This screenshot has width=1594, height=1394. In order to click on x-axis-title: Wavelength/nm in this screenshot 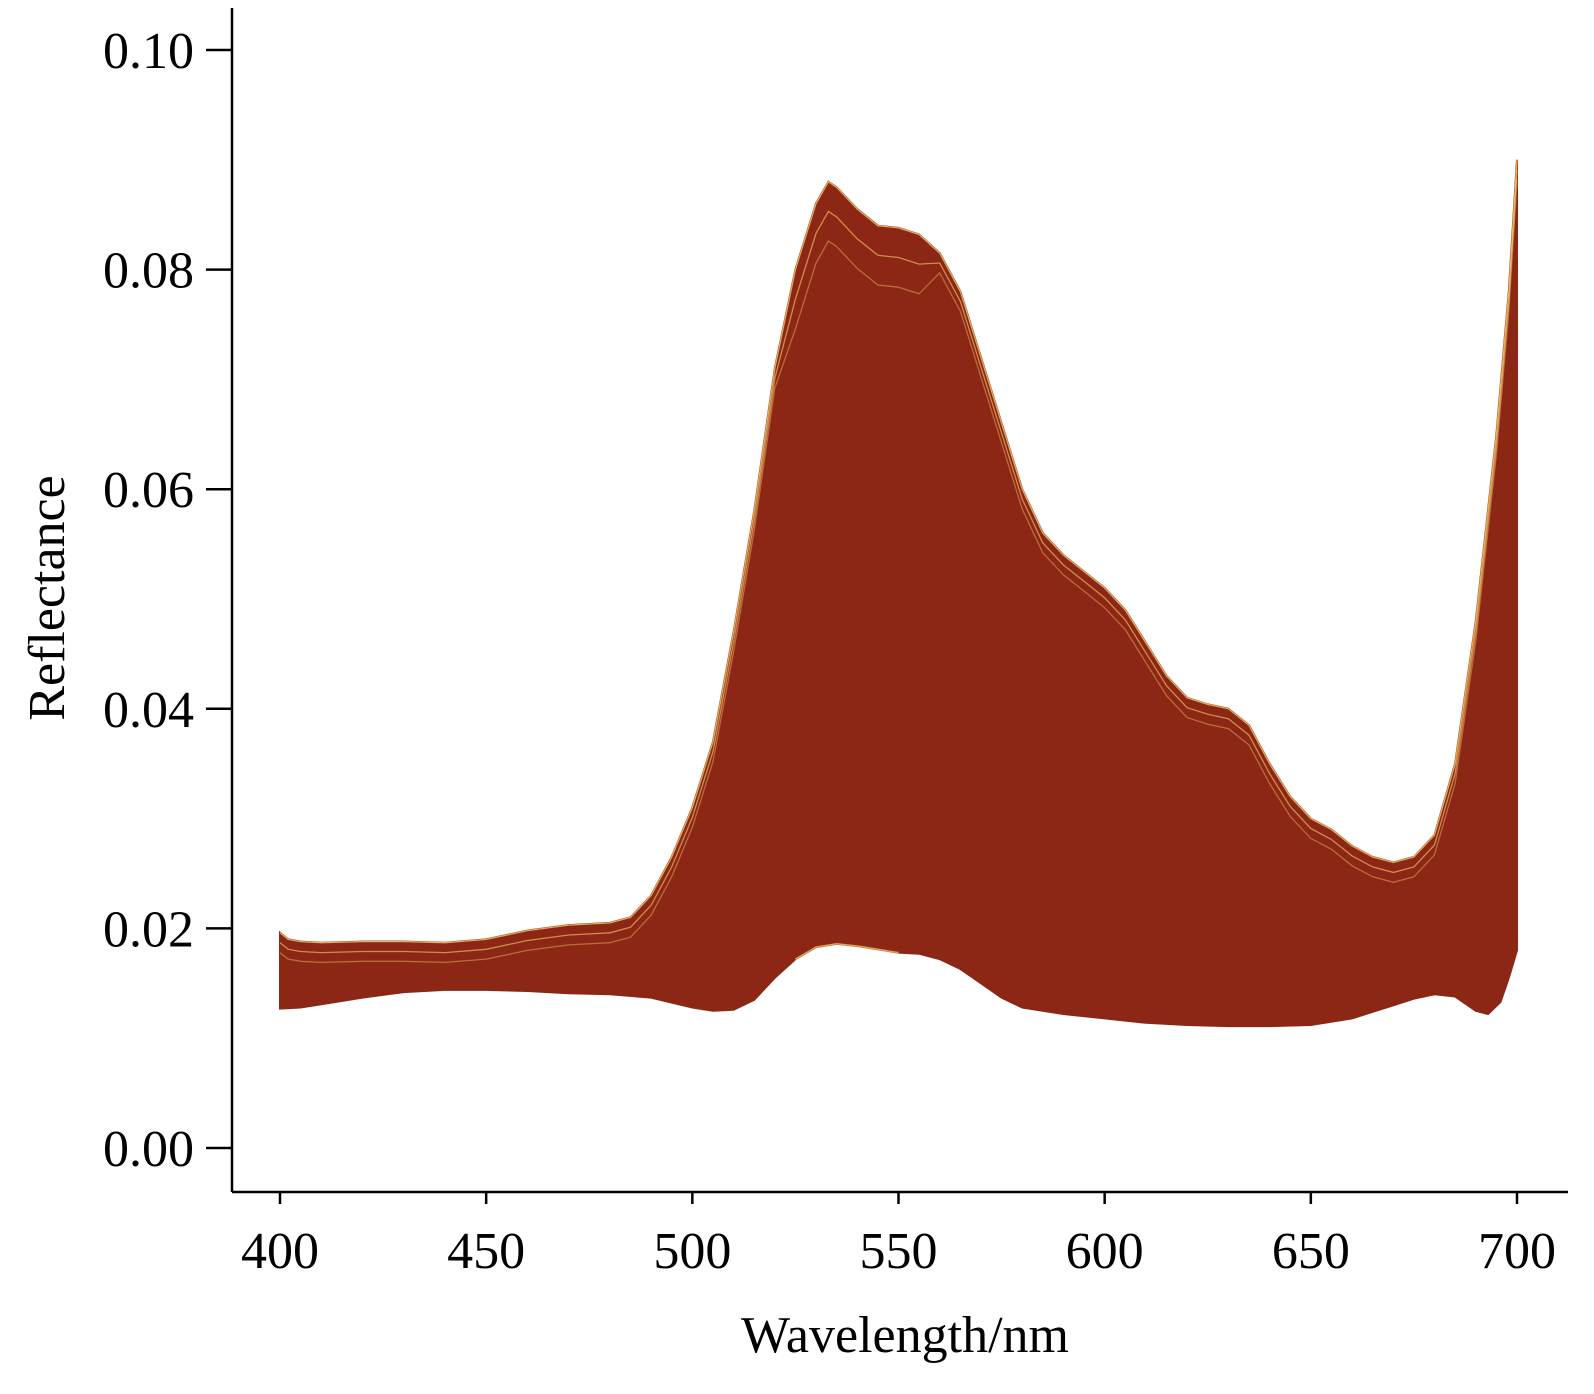, I will do `click(905, 1335)`.